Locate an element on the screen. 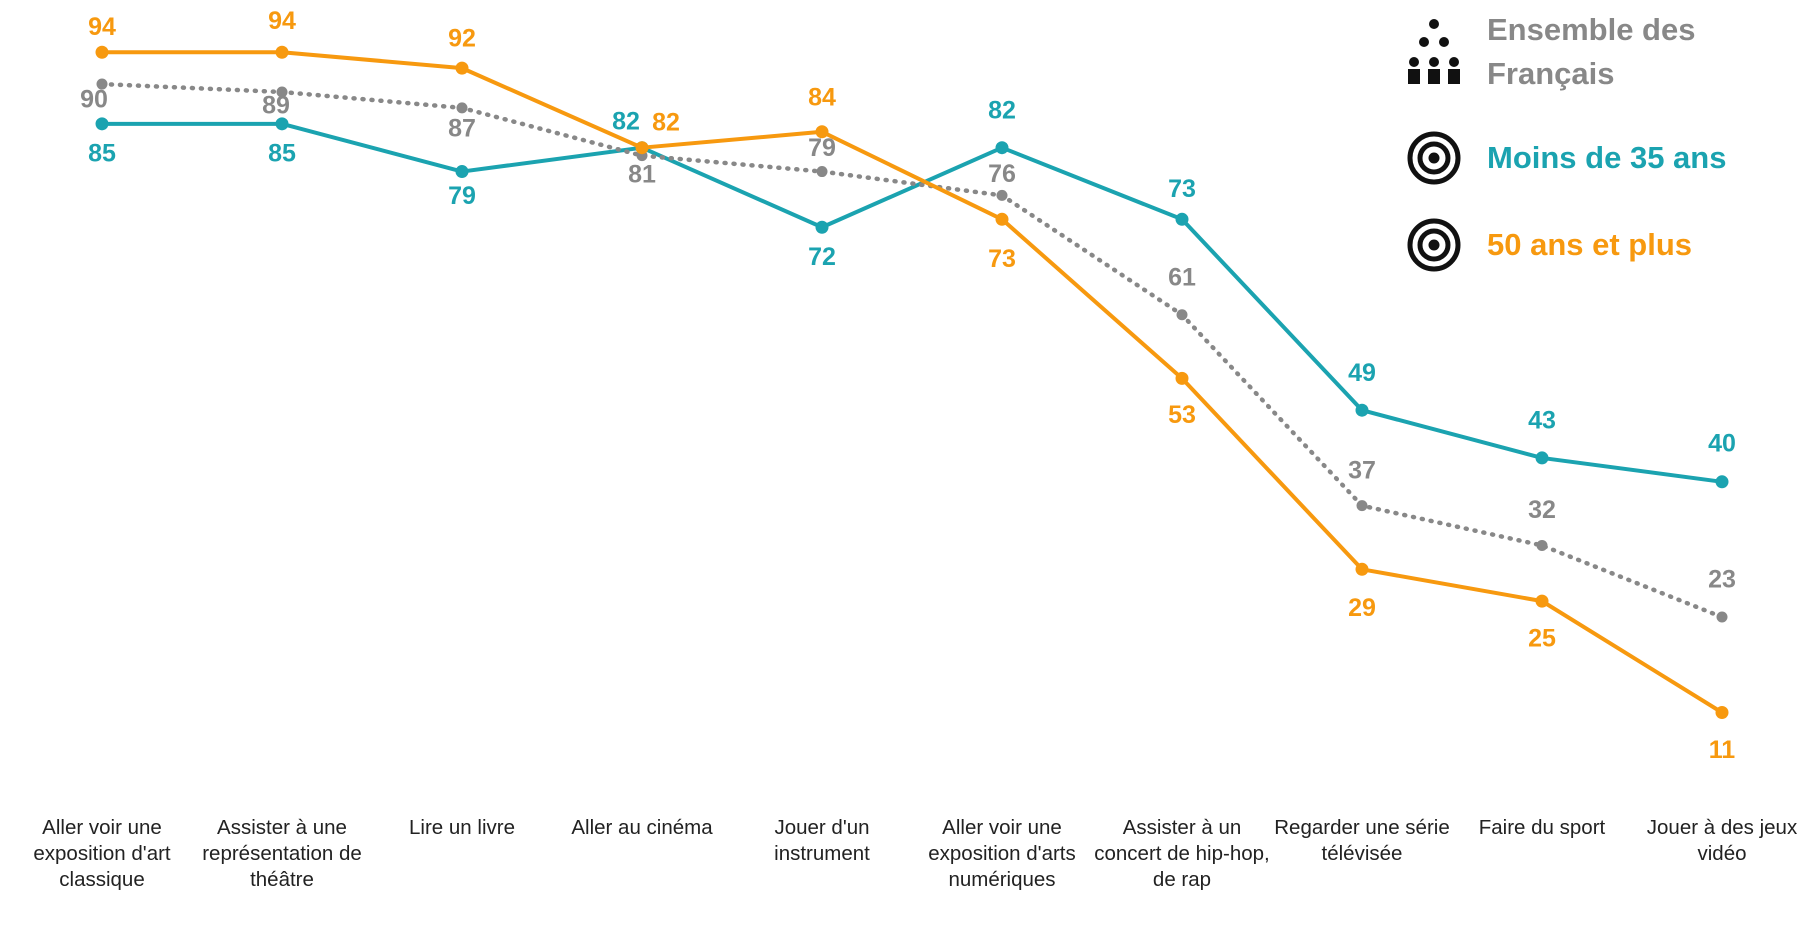 Image resolution: width=1800 pixels, height=937 pixels. x-tick-label: Assister à un concert de hip-hop, de rap is located at coordinates (1182, 853).